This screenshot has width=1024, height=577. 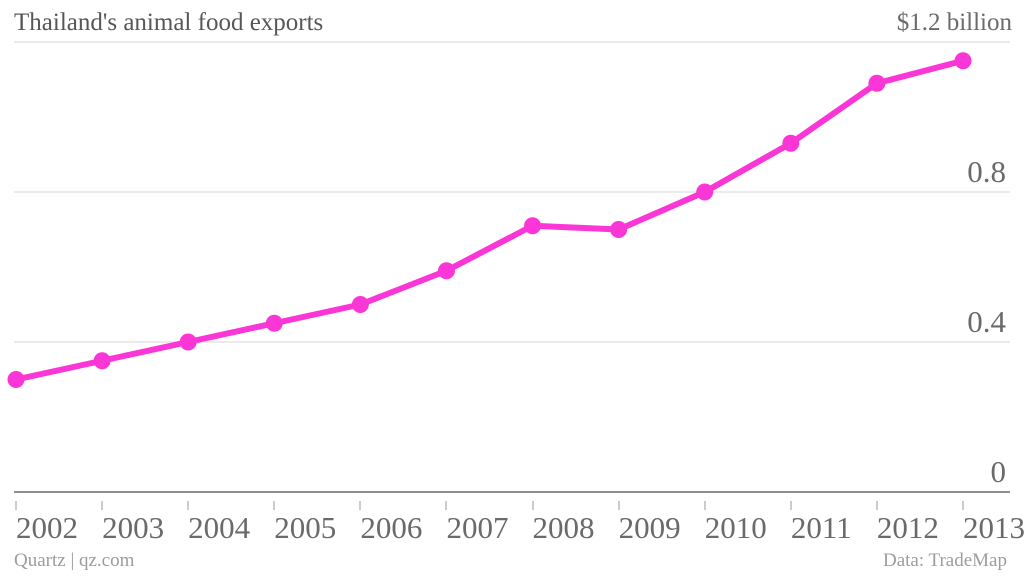 What do you see at coordinates (986, 171) in the screenshot?
I see `y-tick-label: 0.8` at bounding box center [986, 171].